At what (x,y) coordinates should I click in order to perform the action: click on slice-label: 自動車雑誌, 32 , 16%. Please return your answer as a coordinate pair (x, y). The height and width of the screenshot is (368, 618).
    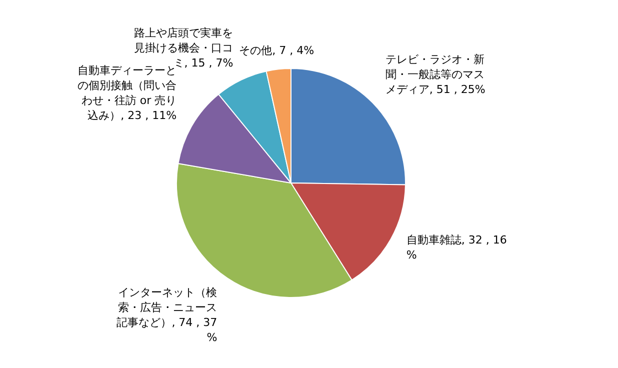
    Looking at the image, I should click on (456, 247).